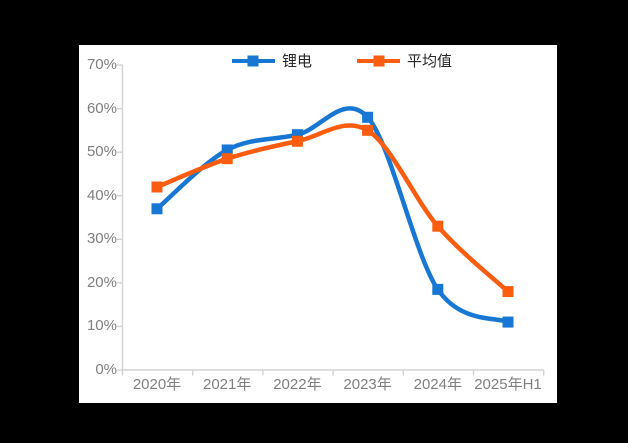 This screenshot has width=628, height=443. What do you see at coordinates (297, 135) in the screenshot?
I see `series-0-marker-2022年` at bounding box center [297, 135].